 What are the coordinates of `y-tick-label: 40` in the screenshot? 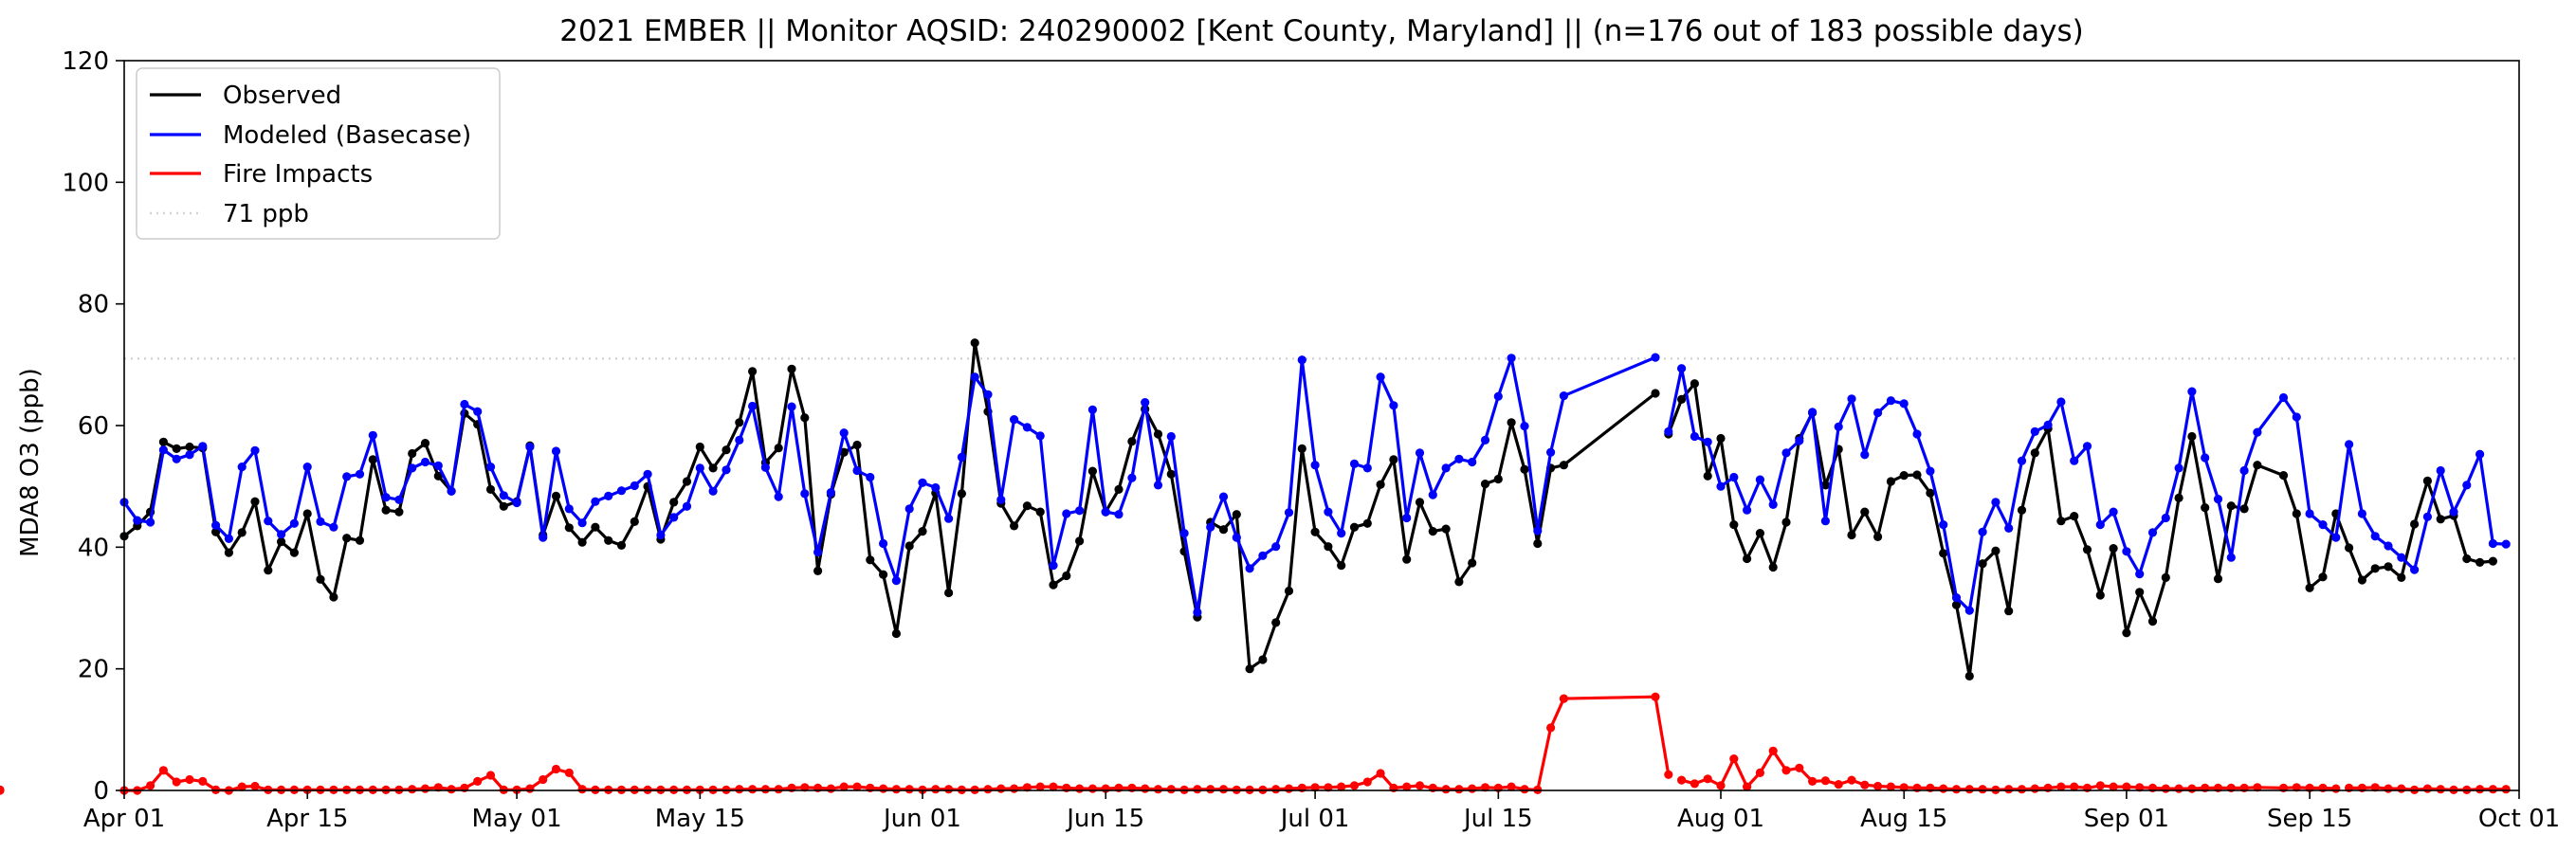 It's located at (93, 548).